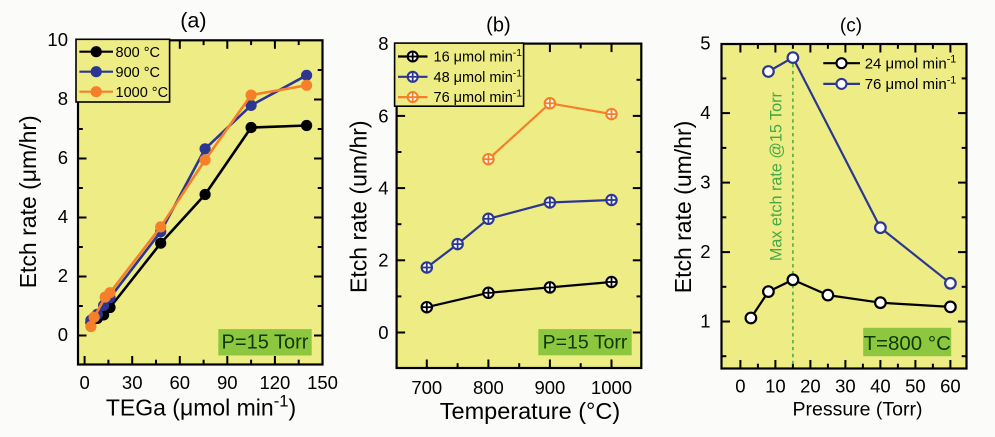  What do you see at coordinates (705, 43) in the screenshot?
I see `svg-text: 5` at bounding box center [705, 43].